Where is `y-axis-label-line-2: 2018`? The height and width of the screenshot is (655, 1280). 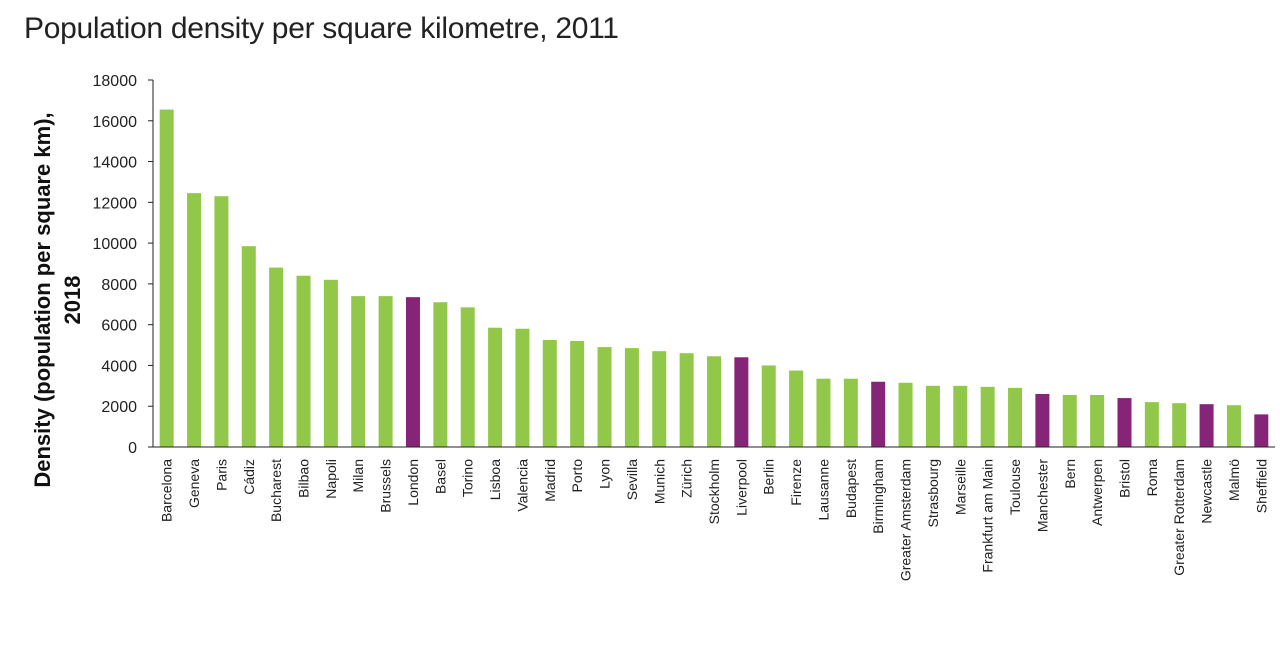 y-axis-label-line-2: 2018 is located at coordinates (72, 300).